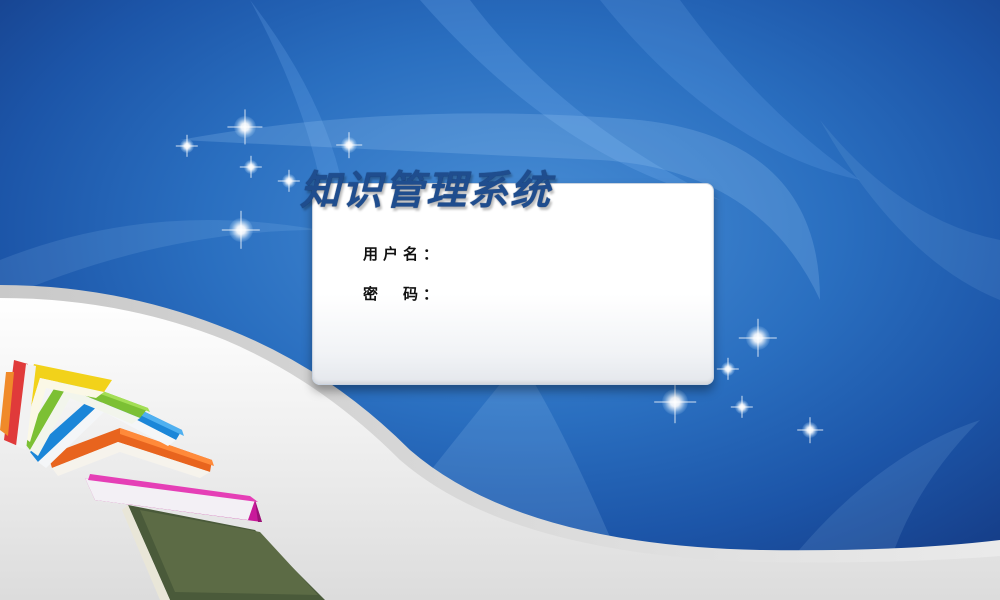 This screenshot has height=600, width=1000. What do you see at coordinates (403, 253) in the screenshot?
I see `username-label: 用户名：` at bounding box center [403, 253].